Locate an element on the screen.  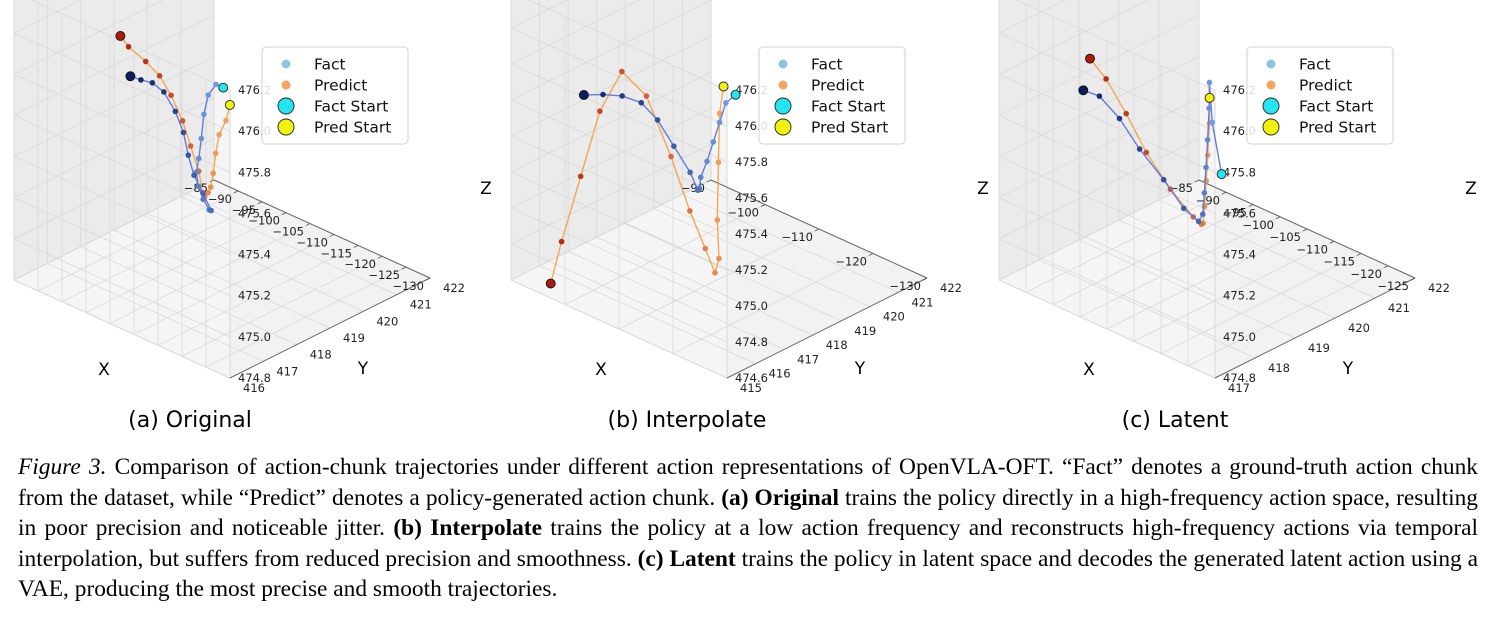
legend-box is located at coordinates (335, 95).